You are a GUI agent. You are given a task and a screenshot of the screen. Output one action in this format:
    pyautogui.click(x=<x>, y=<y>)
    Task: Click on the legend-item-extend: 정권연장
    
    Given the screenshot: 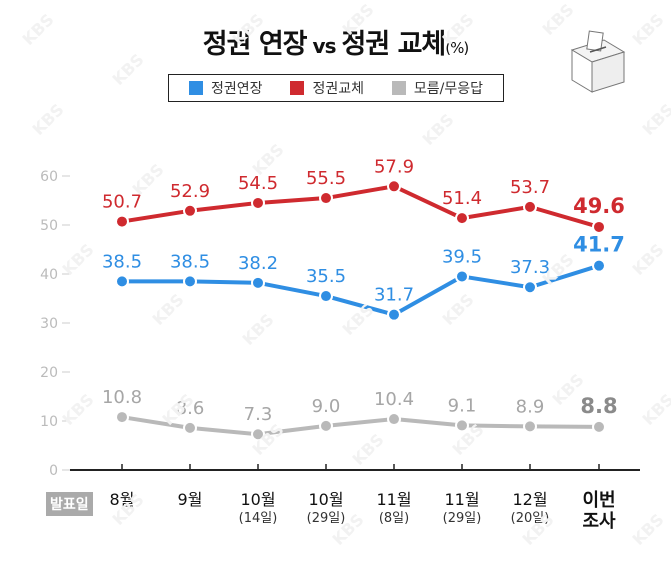 What is the action you would take?
    pyautogui.click(x=225, y=88)
    